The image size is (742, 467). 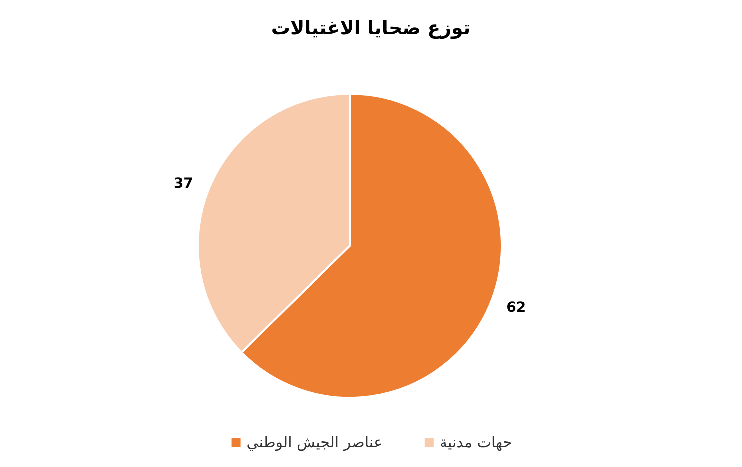 What do you see at coordinates (516, 308) in the screenshot?
I see `data-label: 62` at bounding box center [516, 308].